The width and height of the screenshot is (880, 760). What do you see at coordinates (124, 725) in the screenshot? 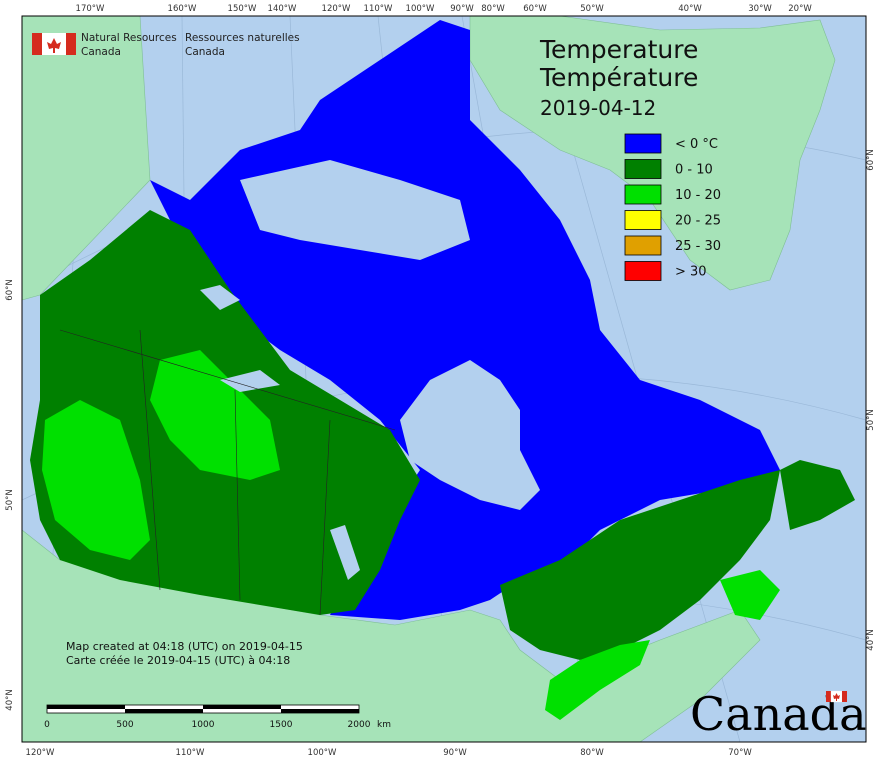
I see `scale-tick-label: 500` at bounding box center [124, 725].